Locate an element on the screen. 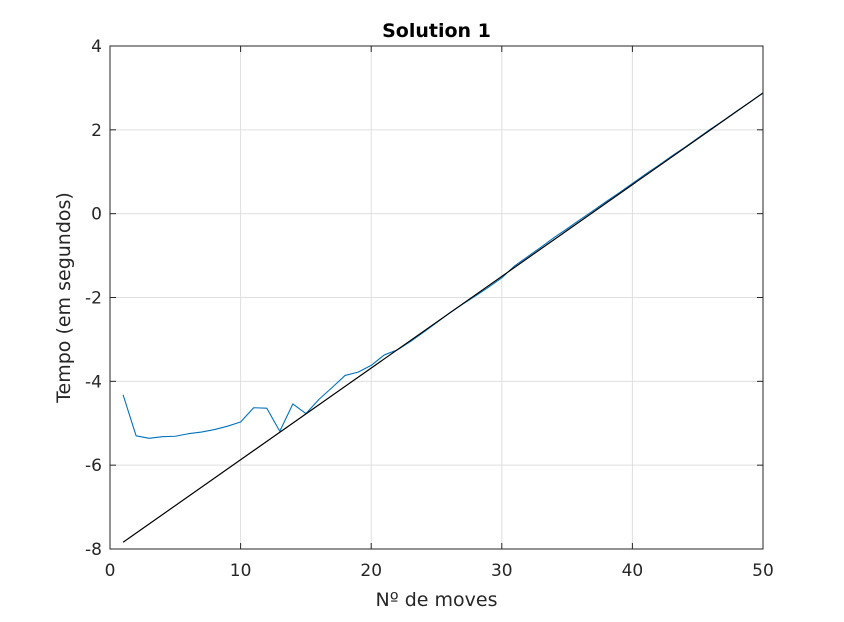  x-tick-label: 0 is located at coordinates (110, 571).